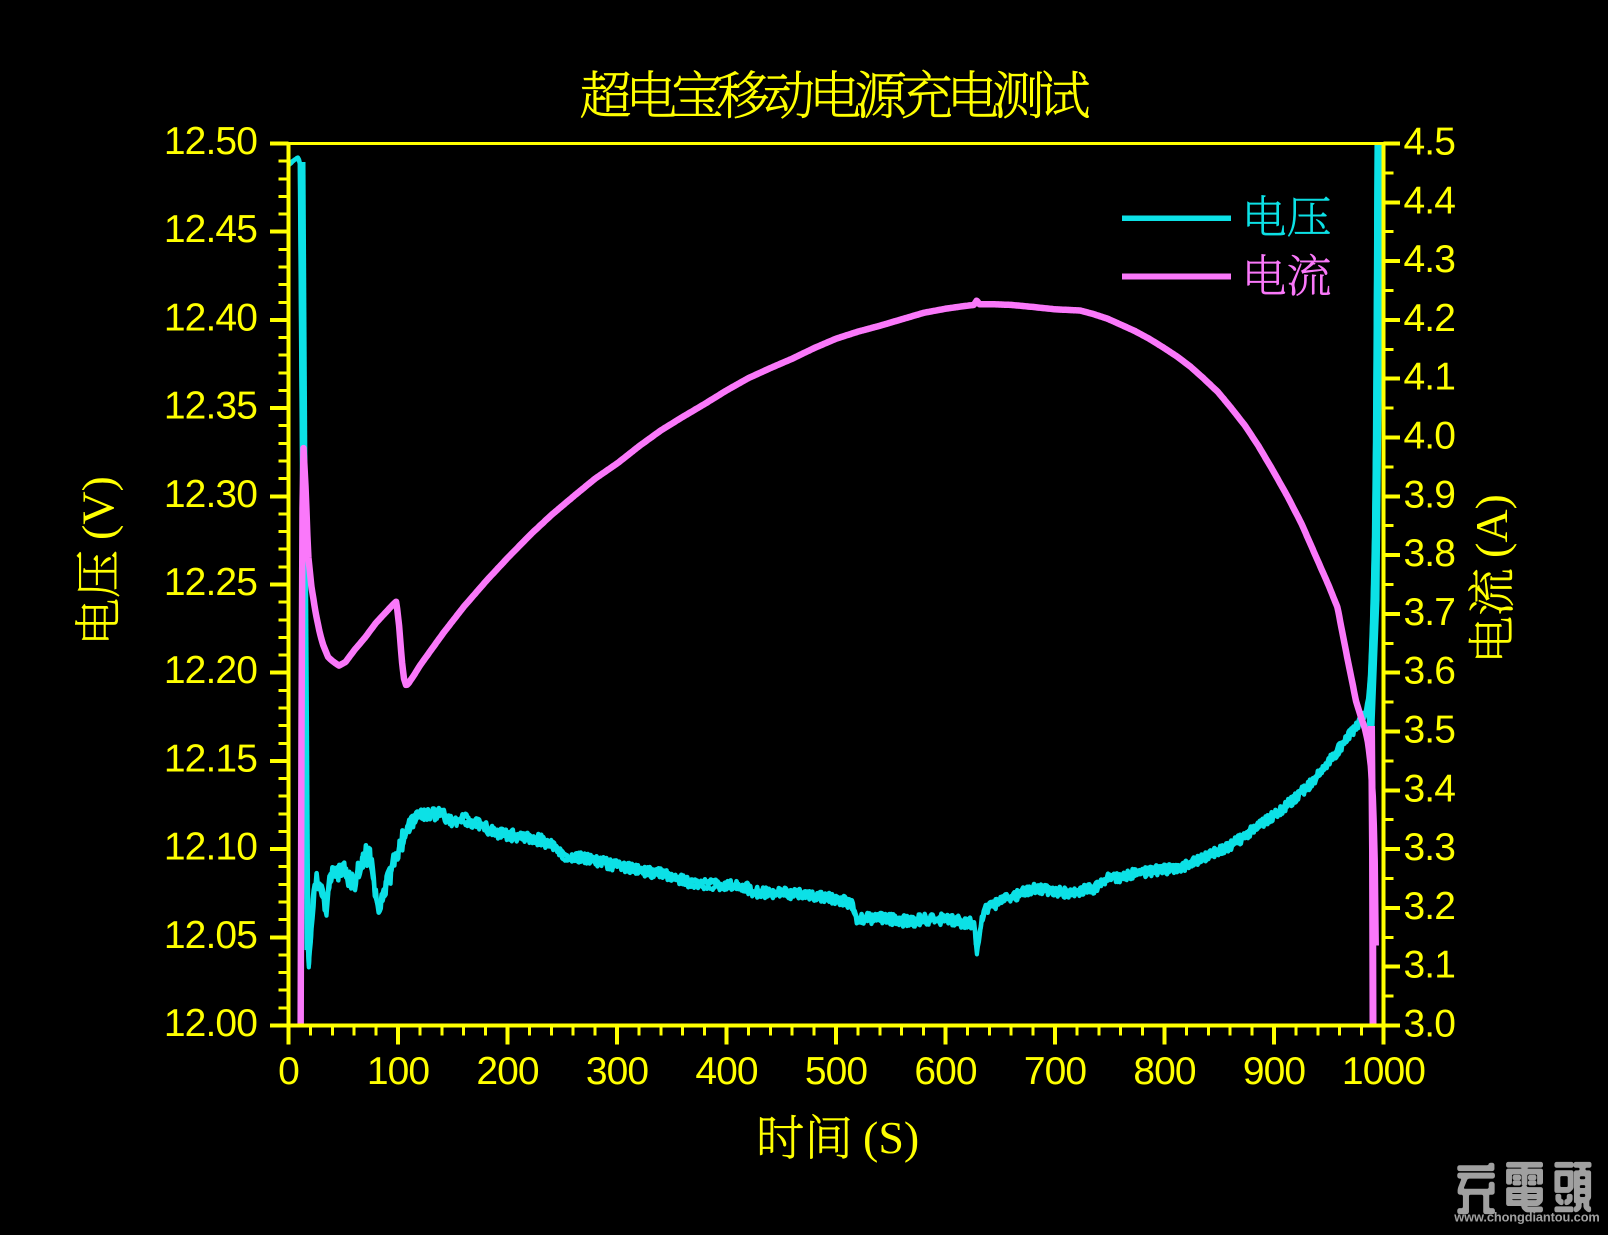 This screenshot has height=1235, width=1608. What do you see at coordinates (210, 758) in the screenshot?
I see `svg-text: 12.15` at bounding box center [210, 758].